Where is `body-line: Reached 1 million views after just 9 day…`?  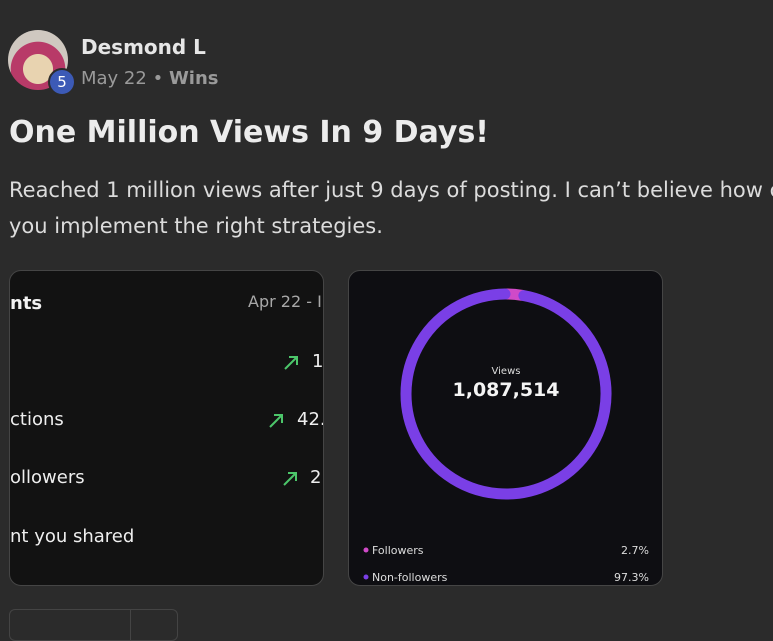 body-line: Reached 1 million views after just 9 day… is located at coordinates (391, 190).